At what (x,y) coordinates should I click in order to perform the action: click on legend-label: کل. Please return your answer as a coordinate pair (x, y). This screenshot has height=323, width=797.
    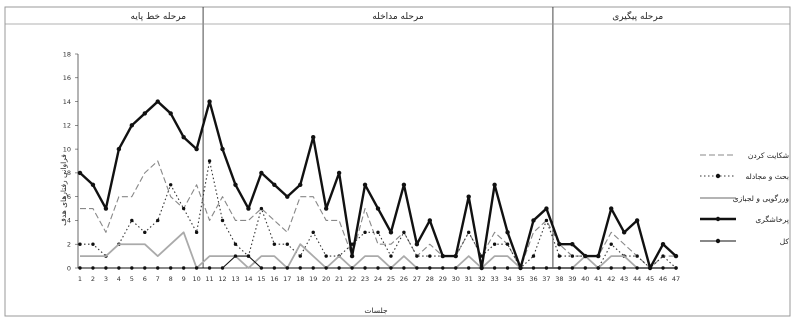
    Looking at the image, I should click on (785, 241).